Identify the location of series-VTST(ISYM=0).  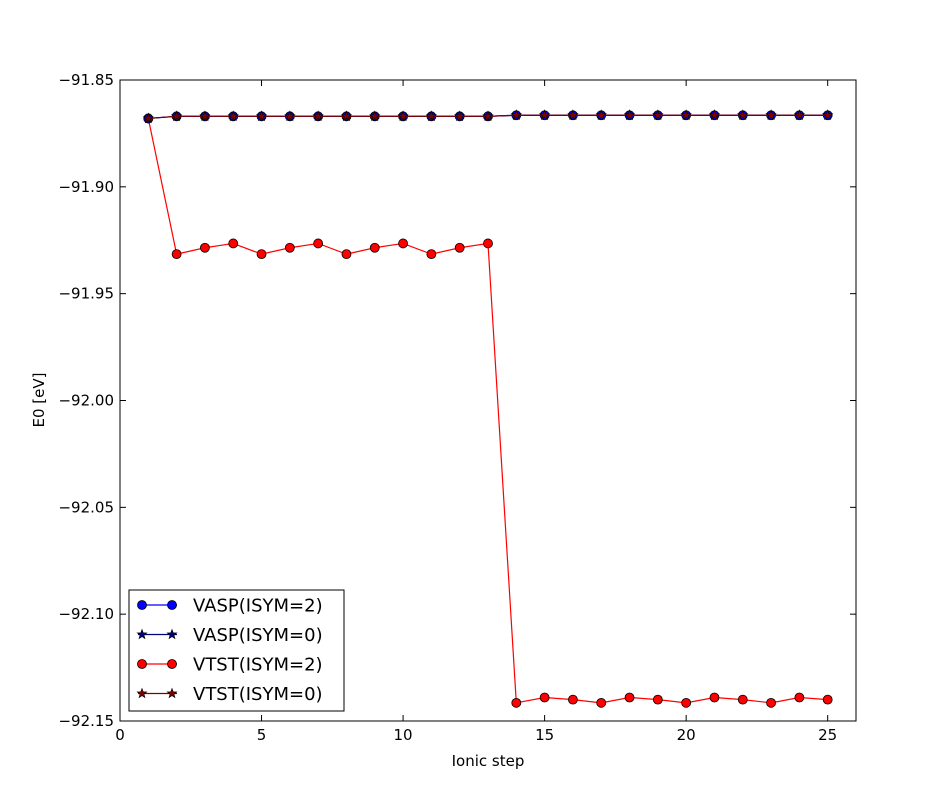
(488, 116).